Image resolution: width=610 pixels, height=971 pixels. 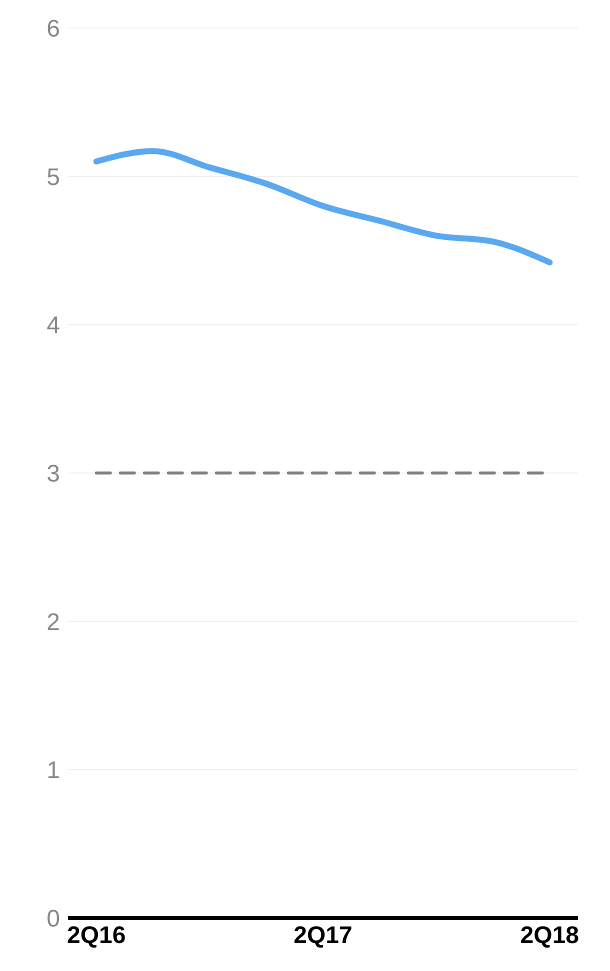 I want to click on y-tick-label: 2, so click(x=53, y=622).